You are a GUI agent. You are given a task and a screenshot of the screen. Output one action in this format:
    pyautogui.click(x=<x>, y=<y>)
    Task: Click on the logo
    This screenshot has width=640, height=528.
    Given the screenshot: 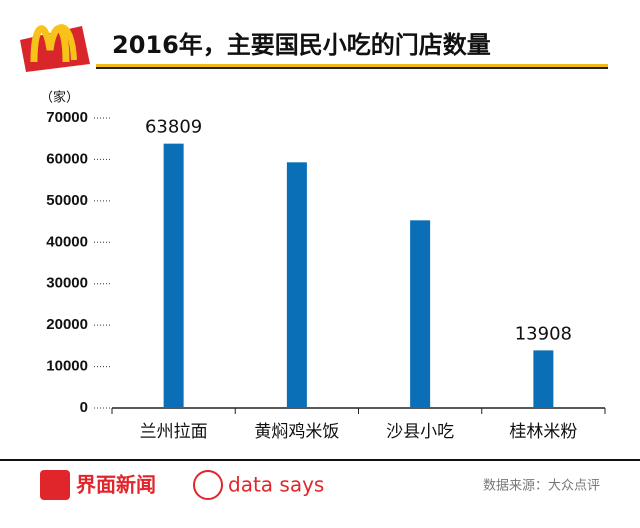 What is the action you would take?
    pyautogui.click(x=55, y=48)
    